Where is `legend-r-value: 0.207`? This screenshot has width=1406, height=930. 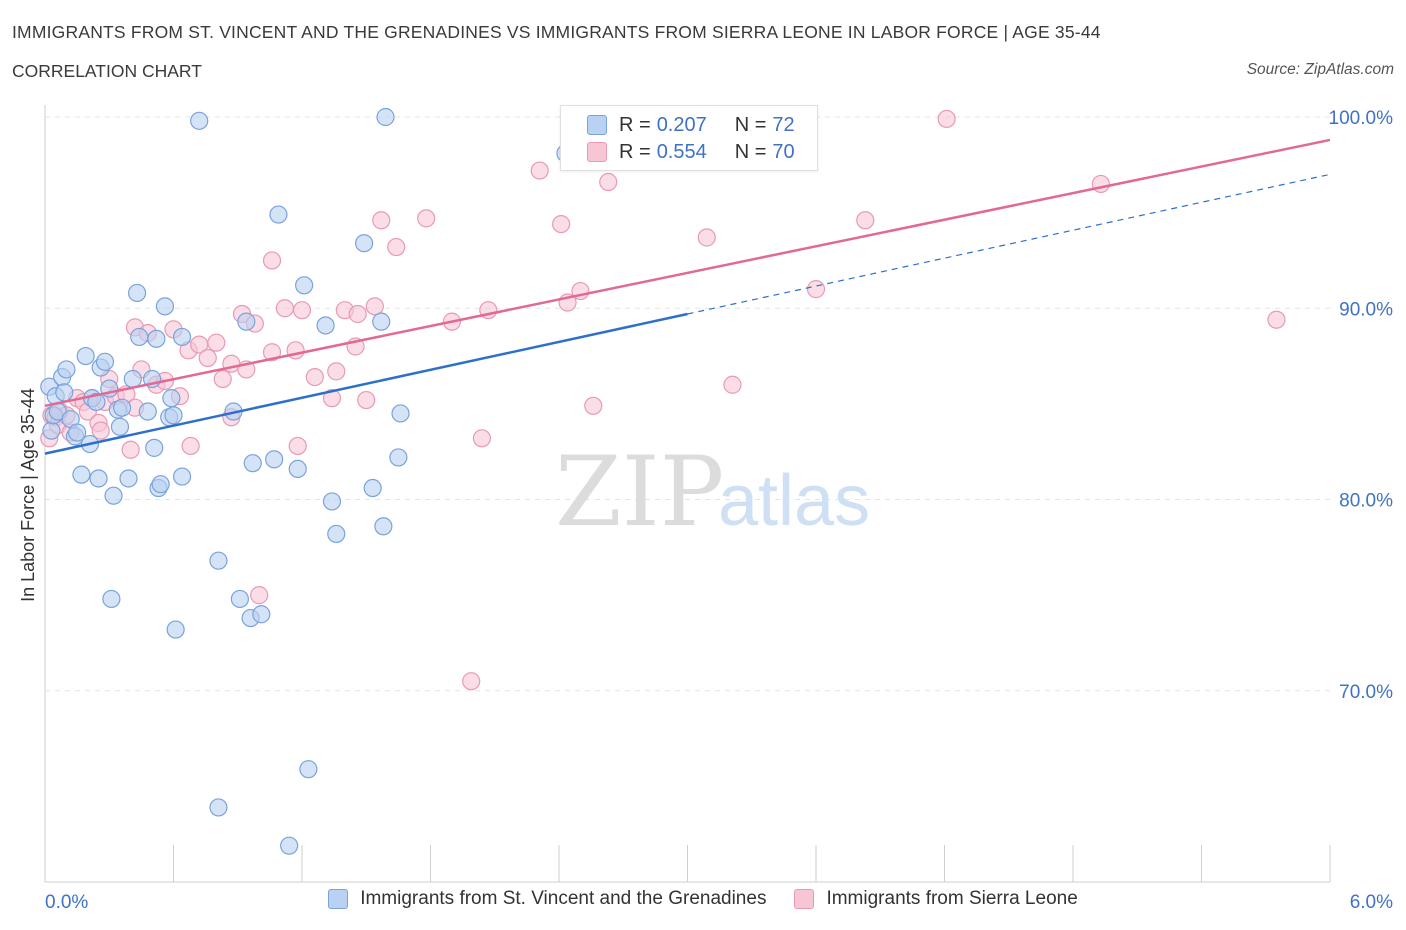
legend-r-value: 0.207 is located at coordinates (681, 124).